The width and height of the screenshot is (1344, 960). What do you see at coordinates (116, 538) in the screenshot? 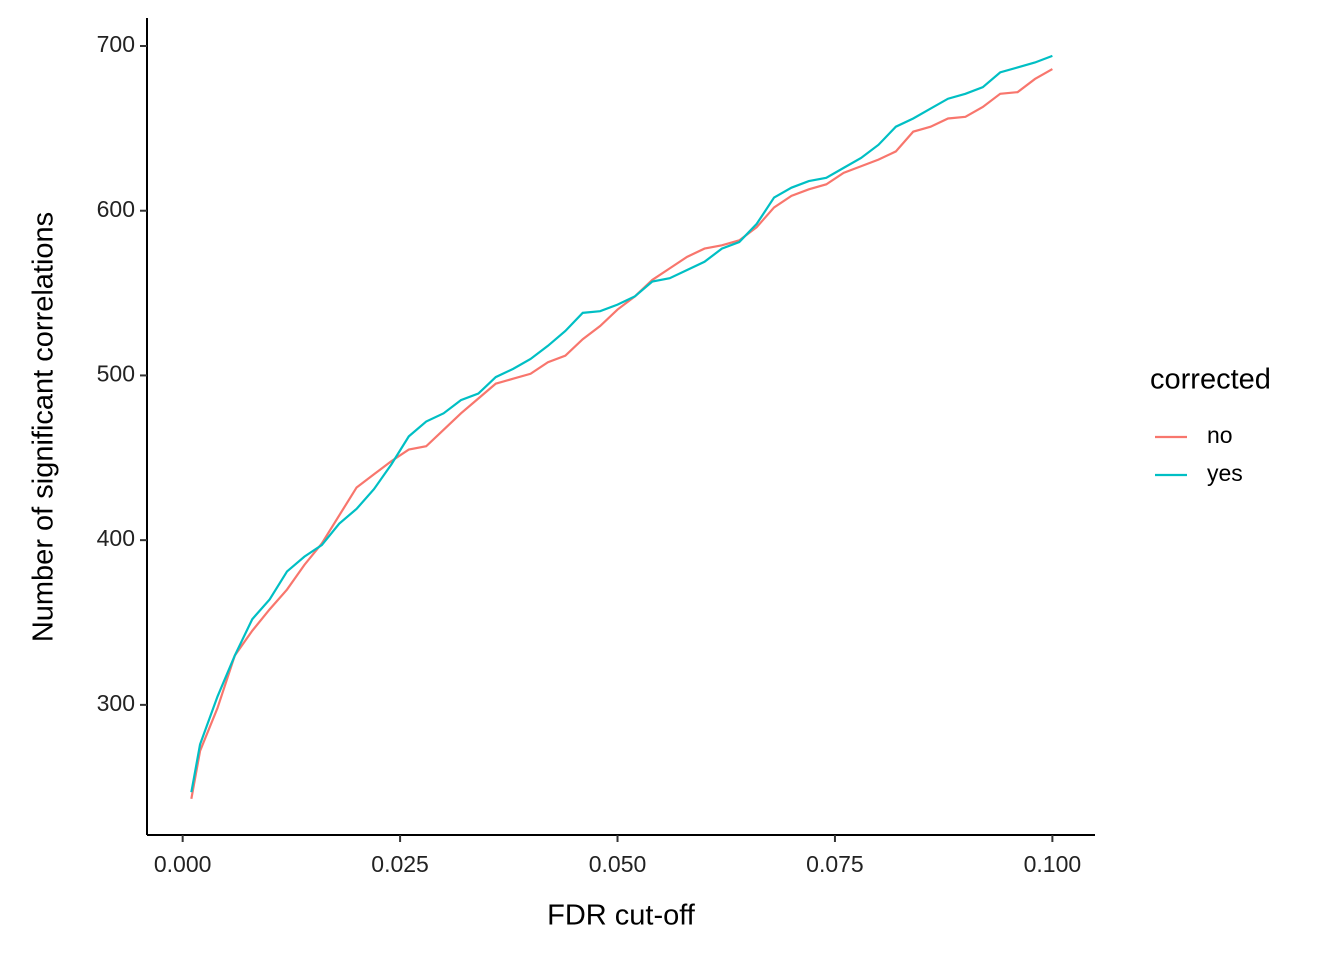
I see `y-tick-label: 400` at bounding box center [116, 538].